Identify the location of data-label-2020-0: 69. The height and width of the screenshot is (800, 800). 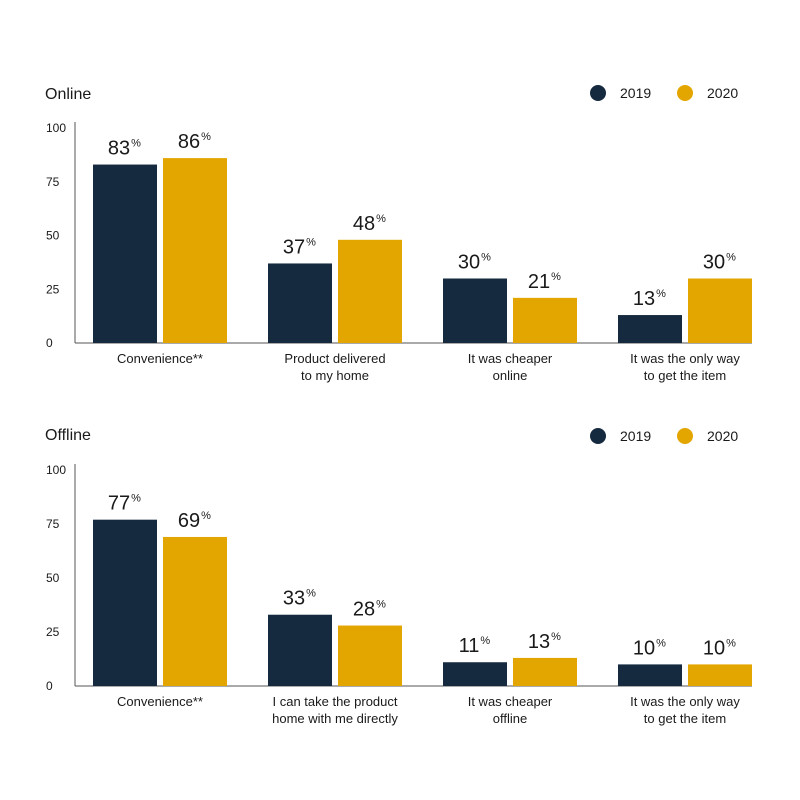
(189, 521).